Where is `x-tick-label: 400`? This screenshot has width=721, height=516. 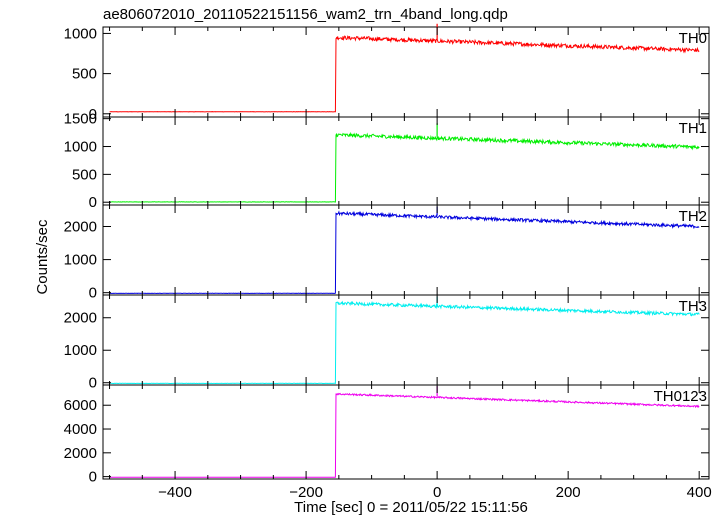 x-tick-label: 400 is located at coordinates (699, 492).